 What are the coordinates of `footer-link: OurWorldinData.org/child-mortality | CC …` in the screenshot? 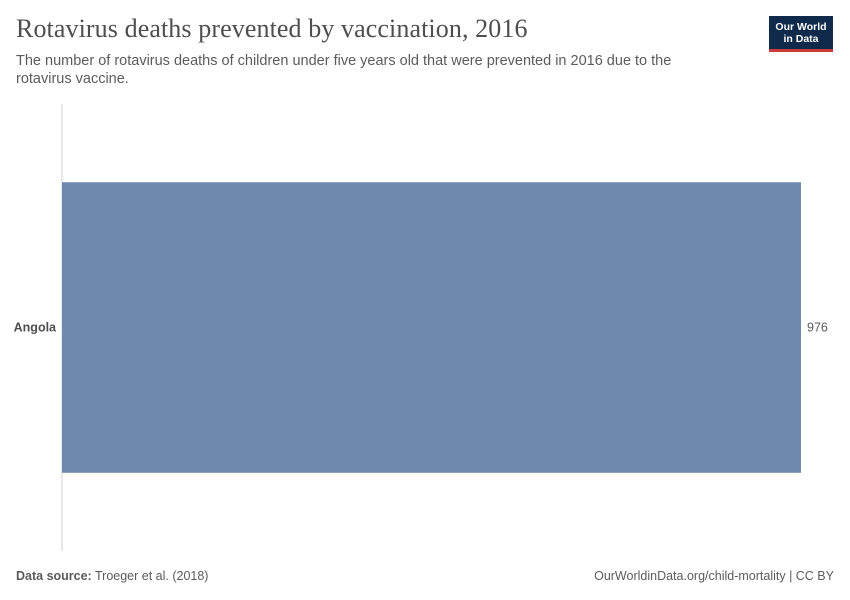 It's located at (714, 576).